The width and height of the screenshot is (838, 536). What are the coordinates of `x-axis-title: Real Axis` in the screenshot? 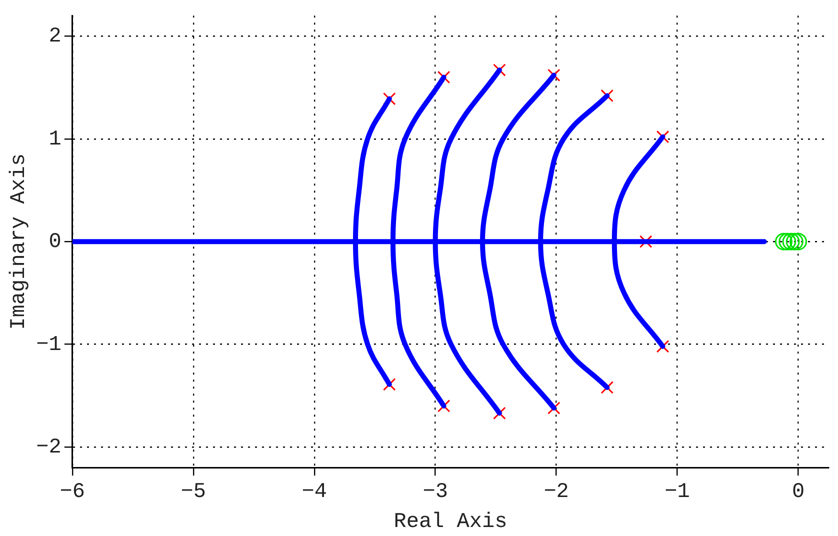 It's located at (451, 522).